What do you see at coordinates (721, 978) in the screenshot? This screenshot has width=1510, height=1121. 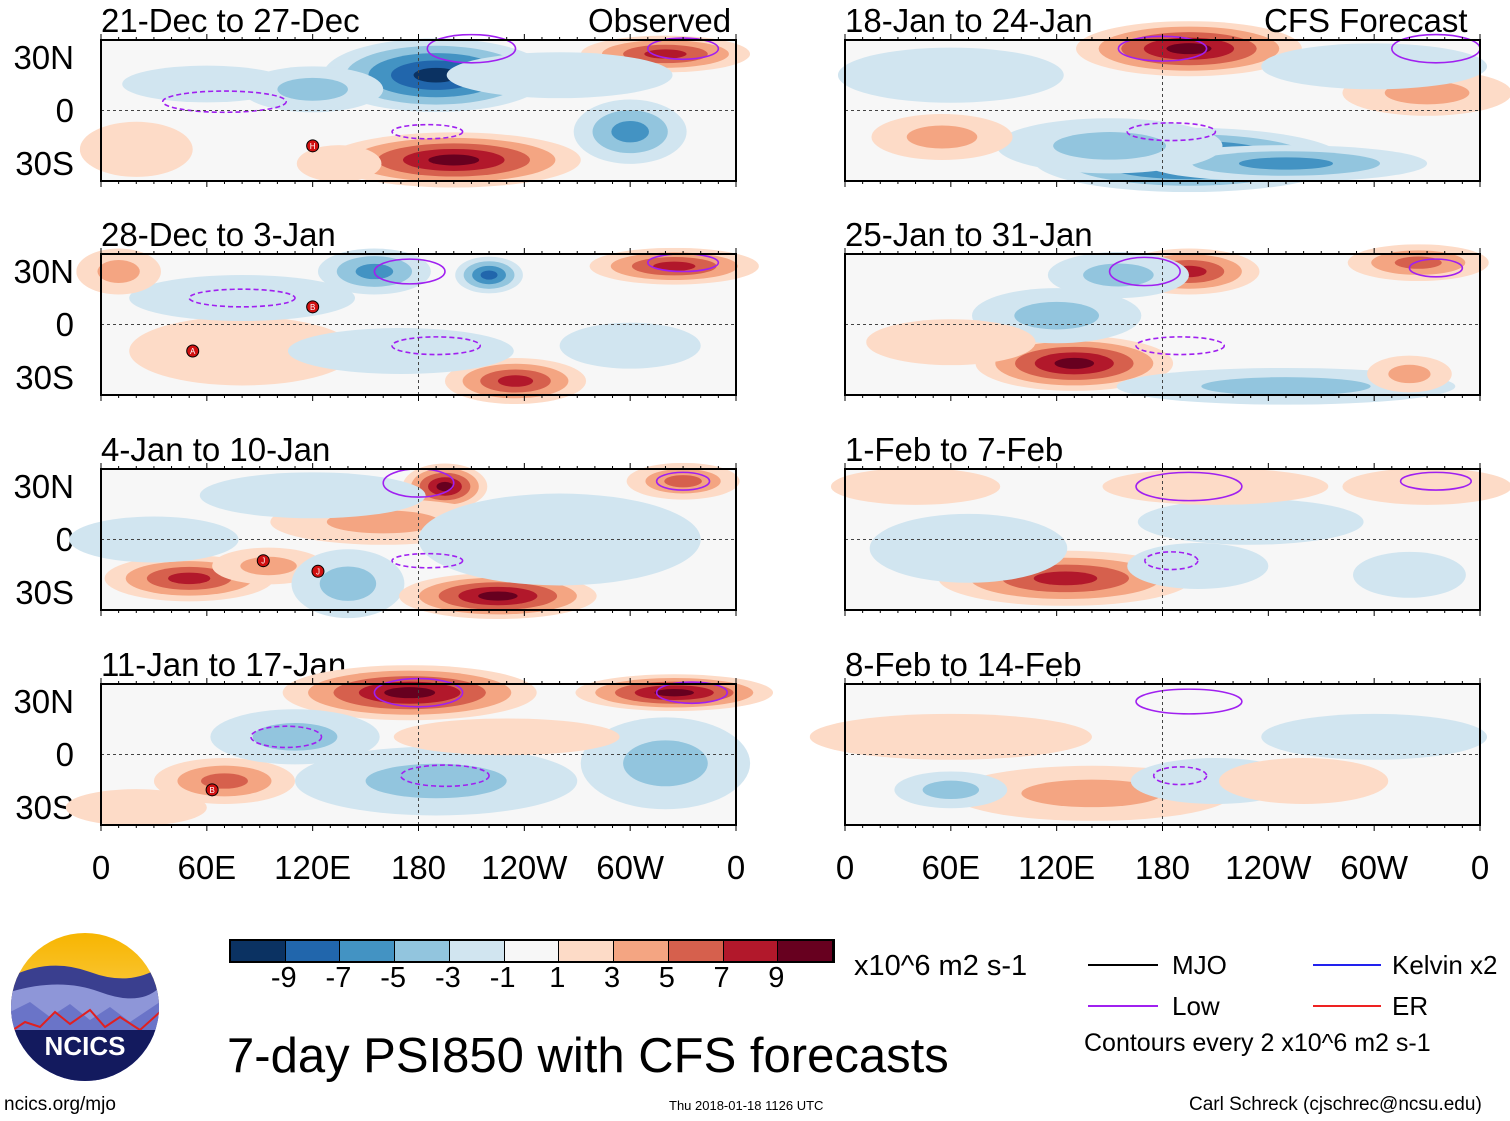 I see `colorbar-tick-label: 7` at bounding box center [721, 978].